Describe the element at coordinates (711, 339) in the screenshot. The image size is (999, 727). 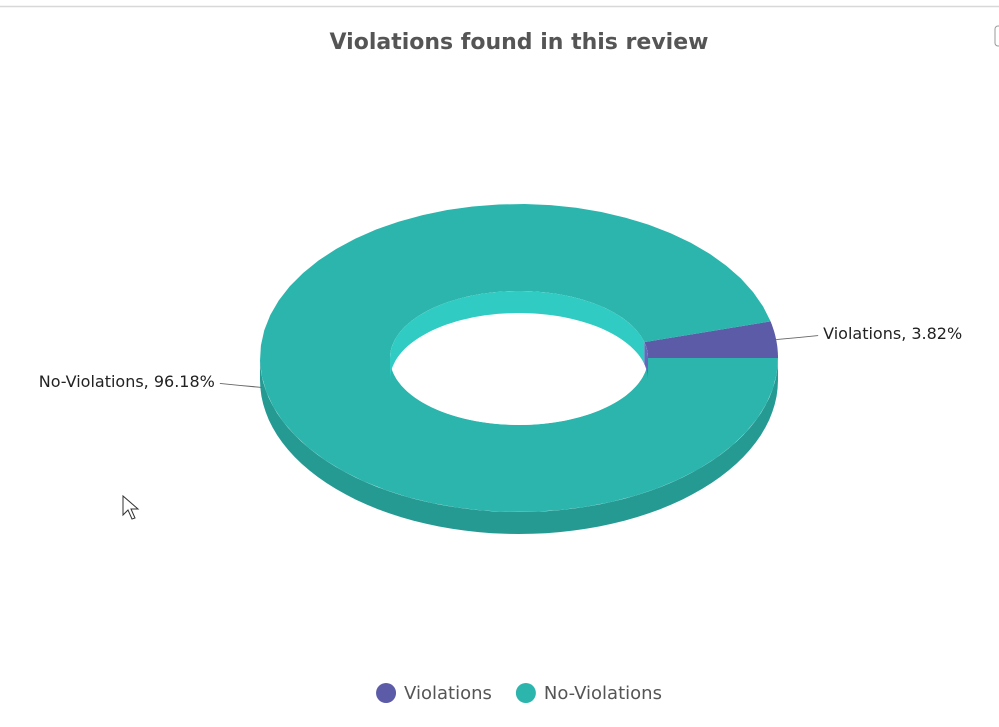
I see `slice` at that location.